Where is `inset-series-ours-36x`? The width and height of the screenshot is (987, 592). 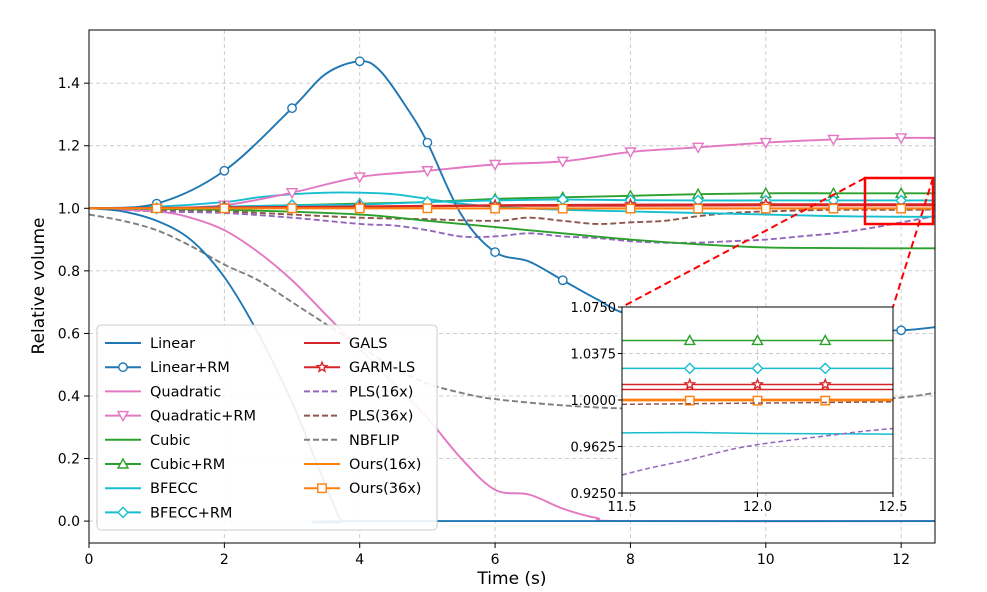 inset-series-ours-36x is located at coordinates (757, 400).